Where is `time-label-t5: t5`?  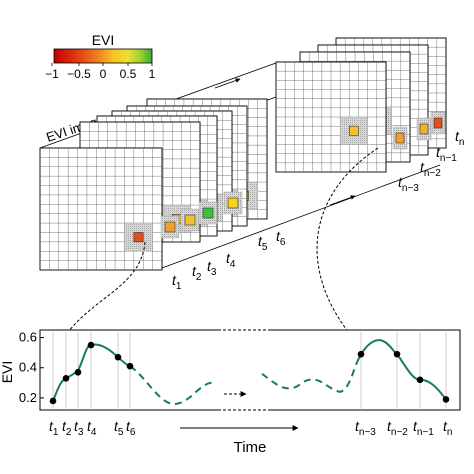 time-label-t5: t5 is located at coordinates (263, 243).